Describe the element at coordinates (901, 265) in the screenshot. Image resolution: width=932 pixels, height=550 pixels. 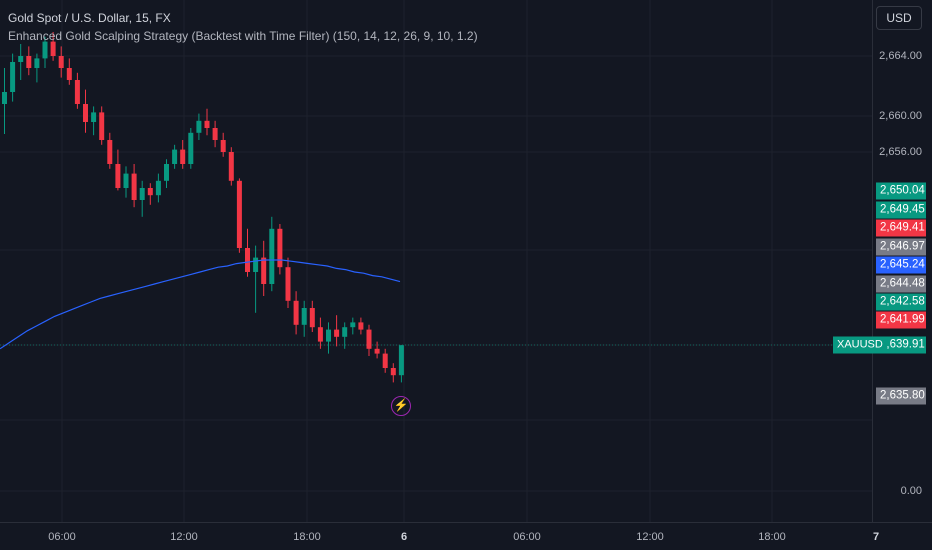
I see `price-label: 2,645.24` at that location.